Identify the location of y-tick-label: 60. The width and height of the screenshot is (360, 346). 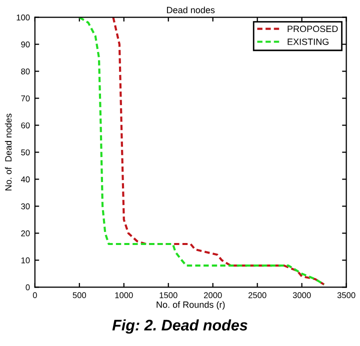
(25, 125).